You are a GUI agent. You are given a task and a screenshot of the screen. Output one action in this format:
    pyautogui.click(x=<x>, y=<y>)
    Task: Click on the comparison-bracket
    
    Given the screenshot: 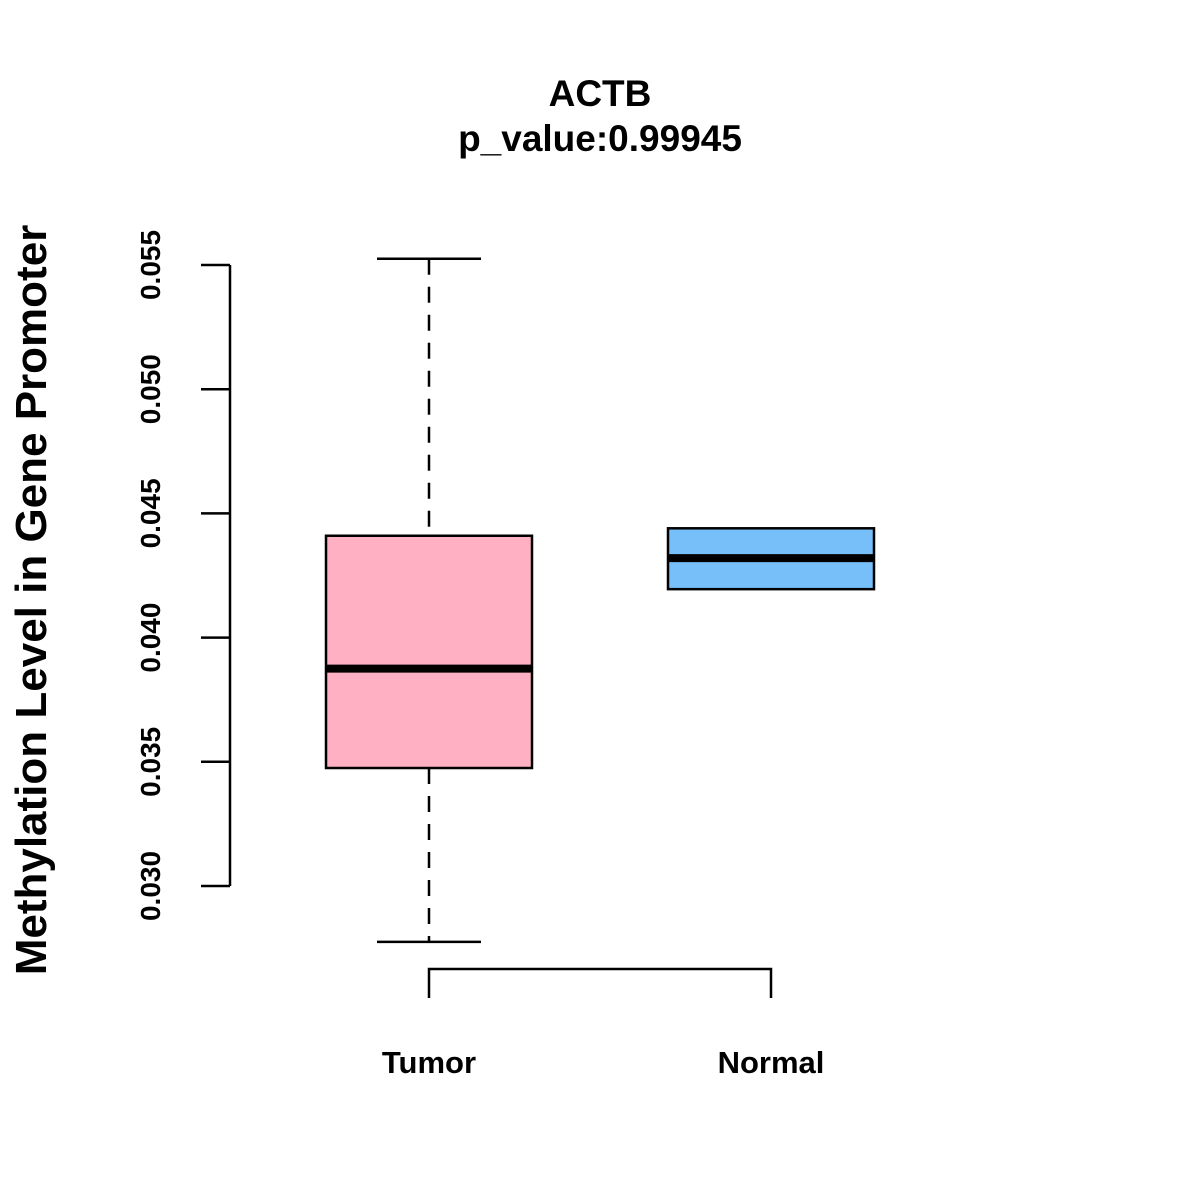 What is the action you would take?
    pyautogui.click(x=600, y=982)
    